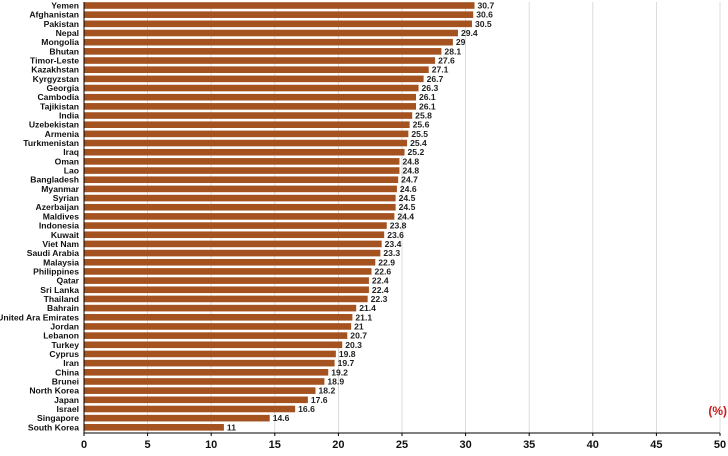 Image resolution: width=728 pixels, height=456 pixels. What do you see at coordinates (416, 152) in the screenshot?
I see `value-label-iraq: 25.2` at bounding box center [416, 152].